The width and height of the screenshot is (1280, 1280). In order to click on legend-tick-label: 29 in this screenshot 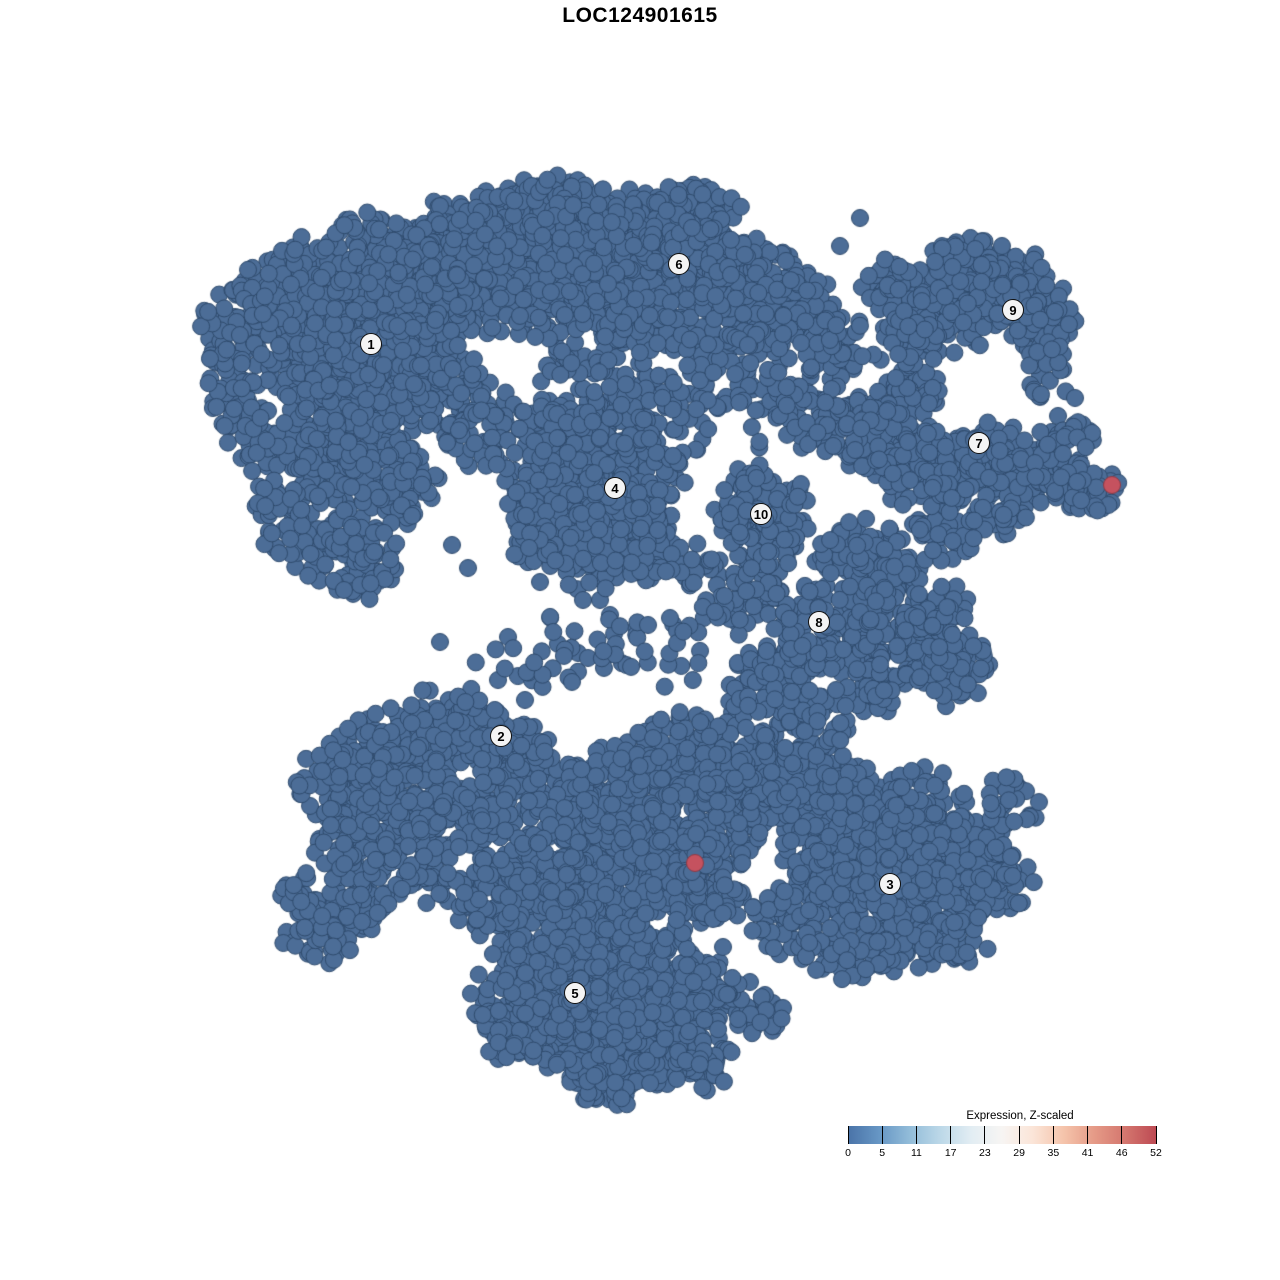, I will do `click(1019, 1153)`.